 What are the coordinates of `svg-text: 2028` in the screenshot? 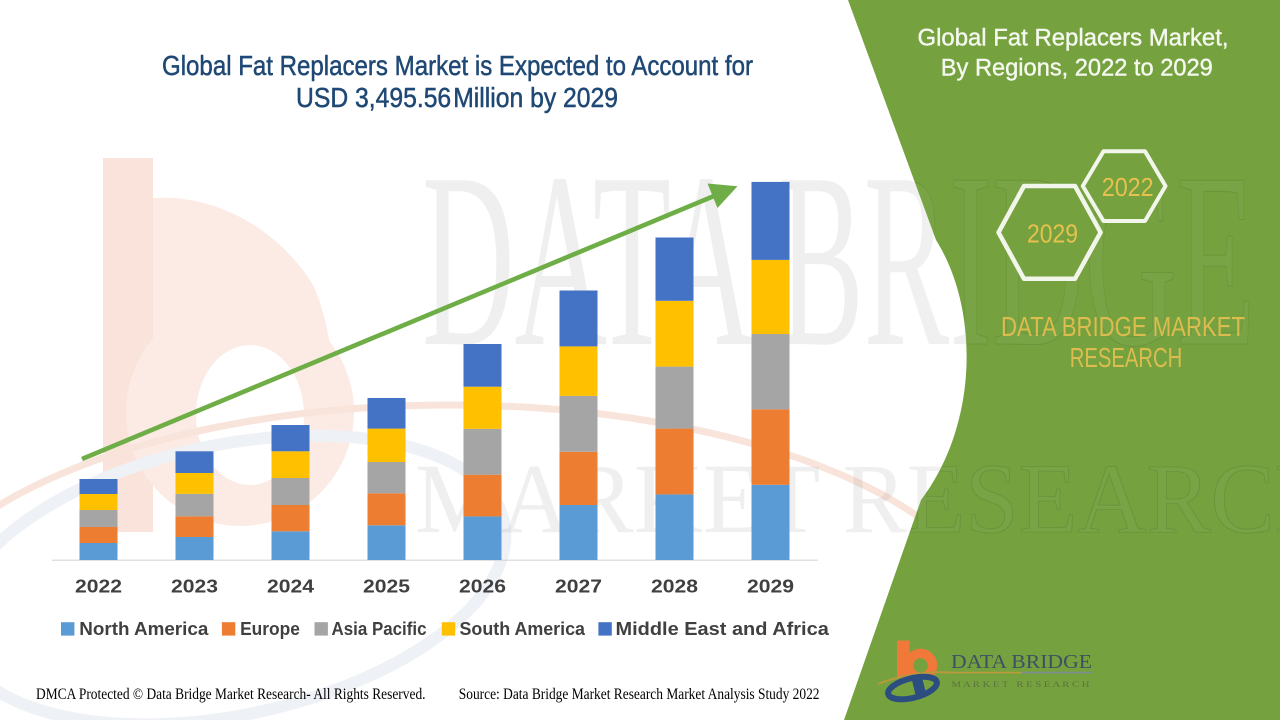 It's located at (674, 586).